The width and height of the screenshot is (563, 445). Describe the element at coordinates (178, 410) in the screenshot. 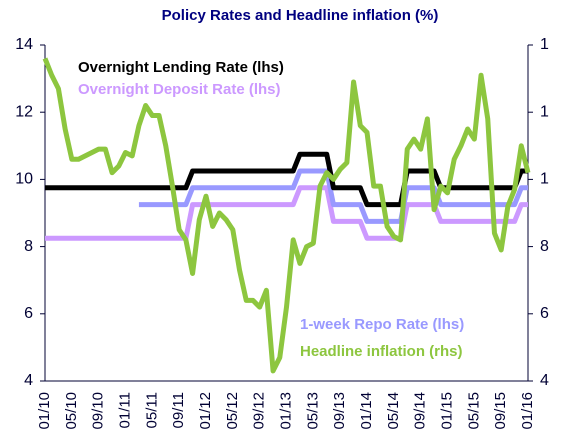

I see `x-tick-label: 09/11` at that location.